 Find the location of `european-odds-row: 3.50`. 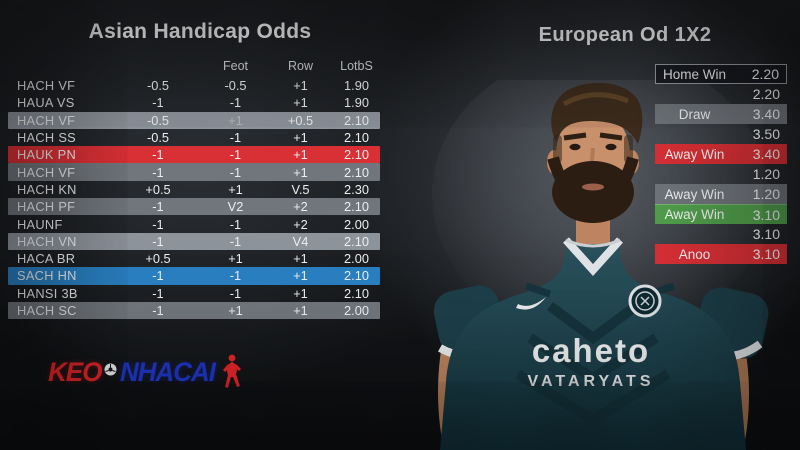

european-odds-row: 3.50 is located at coordinates (721, 134).